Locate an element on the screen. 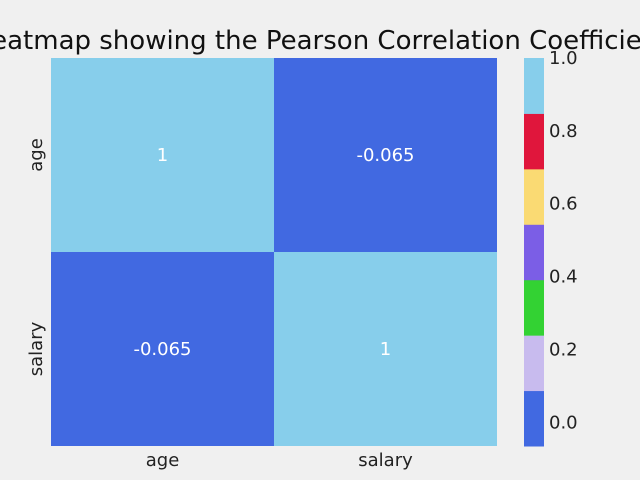 The image size is (640, 480). colorbar-tick-label: 0.6 is located at coordinates (563, 204).